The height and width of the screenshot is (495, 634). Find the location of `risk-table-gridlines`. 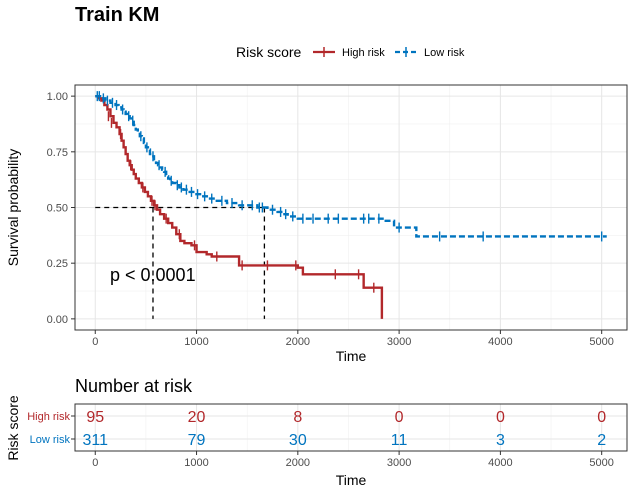

risk-table-gridlines is located at coordinates (351, 427).